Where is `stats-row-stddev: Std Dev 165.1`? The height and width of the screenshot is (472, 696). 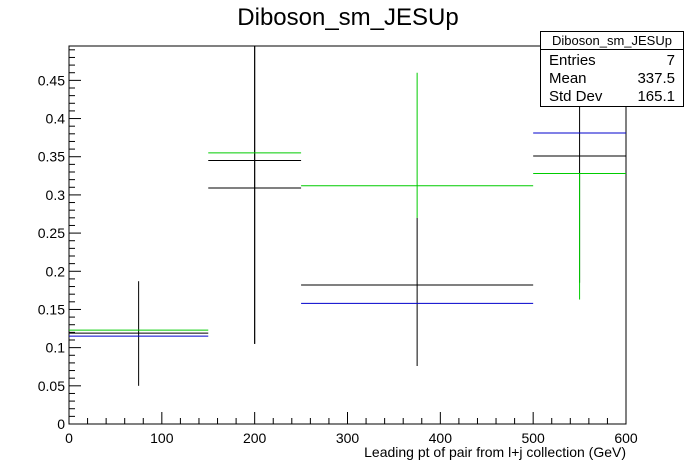
stats-row-stddev: Std Dev 165.1 is located at coordinates (612, 96).